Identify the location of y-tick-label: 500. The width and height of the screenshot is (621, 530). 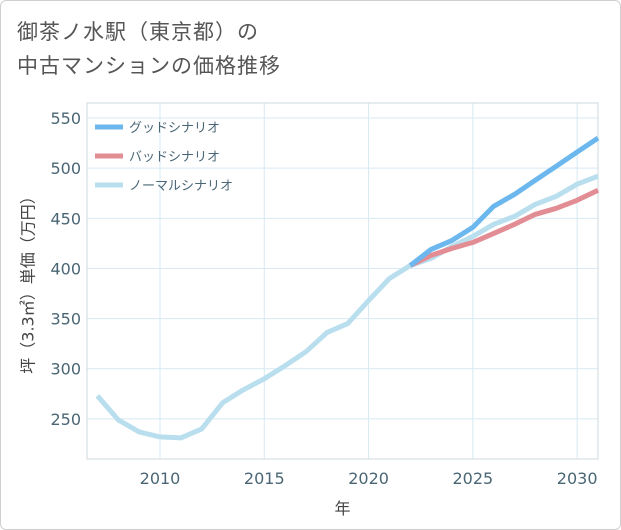
(65, 168).